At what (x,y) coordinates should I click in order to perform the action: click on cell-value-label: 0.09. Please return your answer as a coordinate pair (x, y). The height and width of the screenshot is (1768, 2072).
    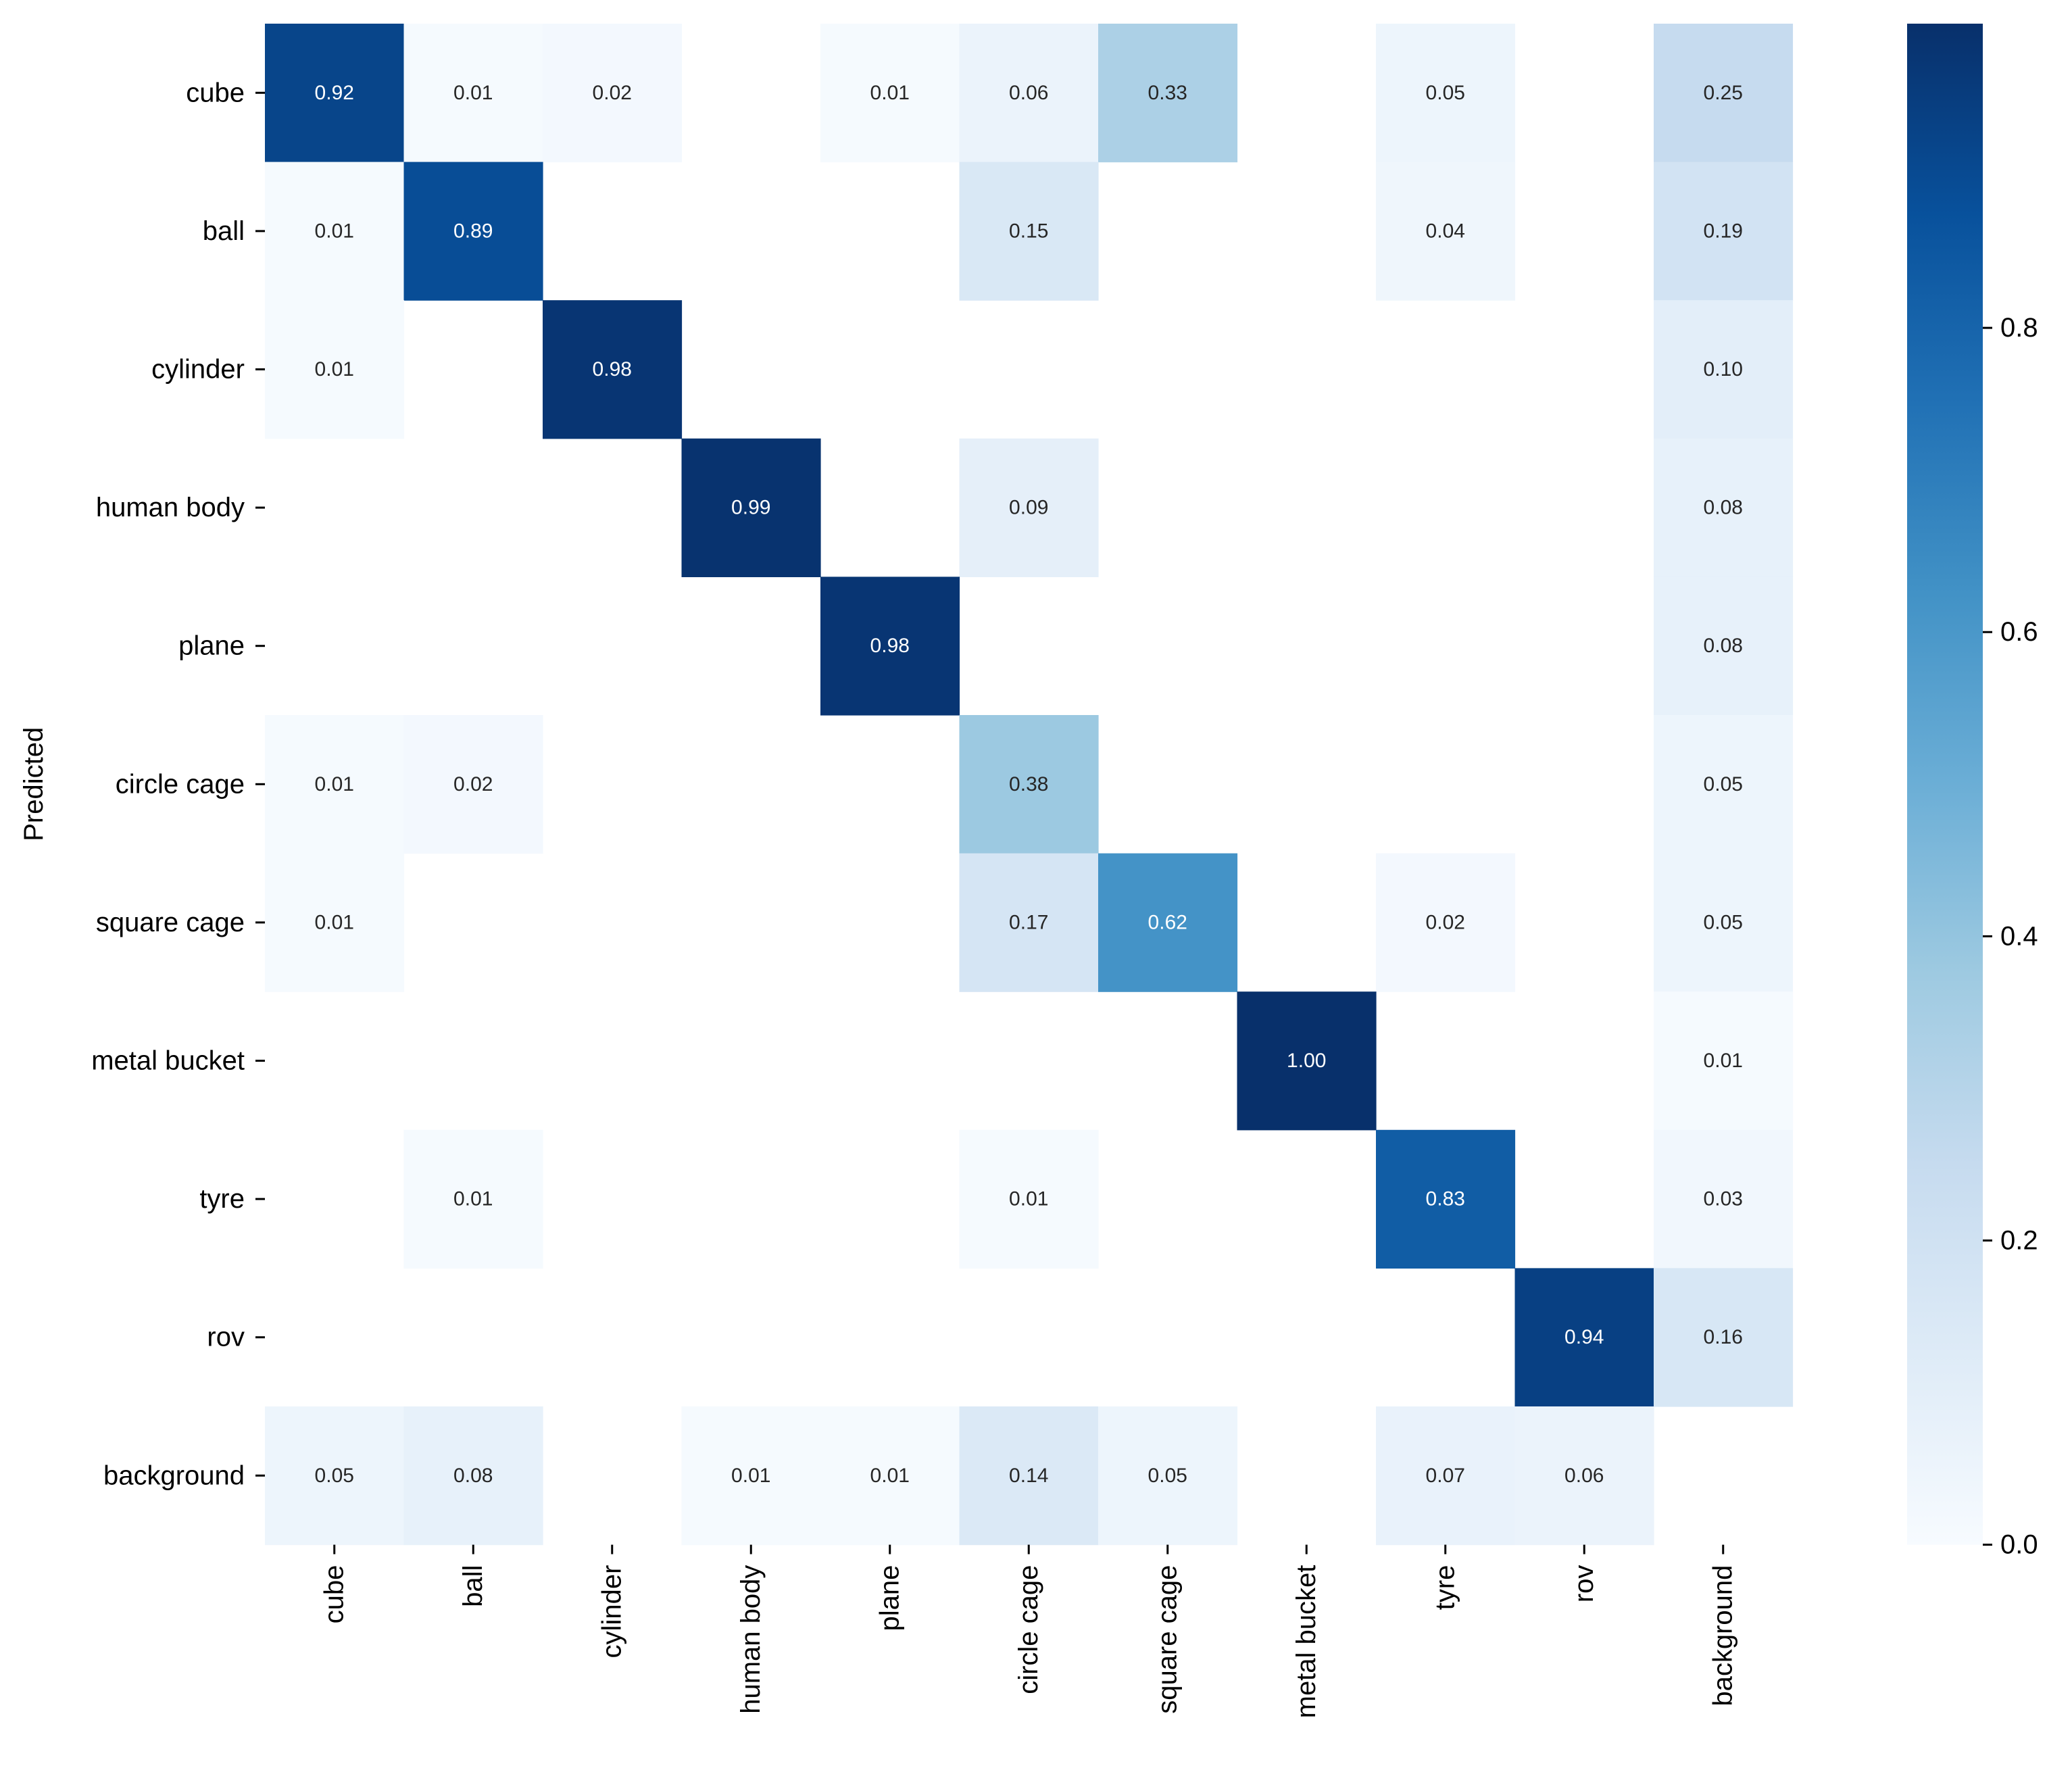
    Looking at the image, I should click on (1028, 508).